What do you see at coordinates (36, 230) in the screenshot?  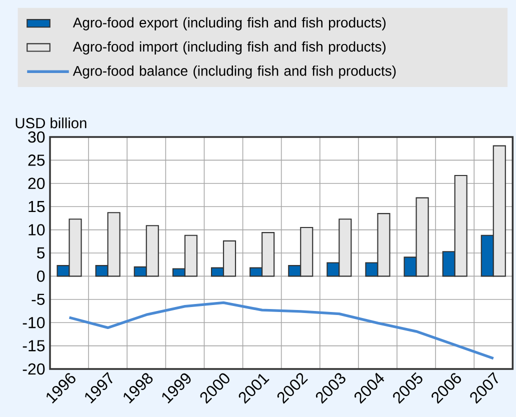 I see `y-tick-label: 10` at bounding box center [36, 230].